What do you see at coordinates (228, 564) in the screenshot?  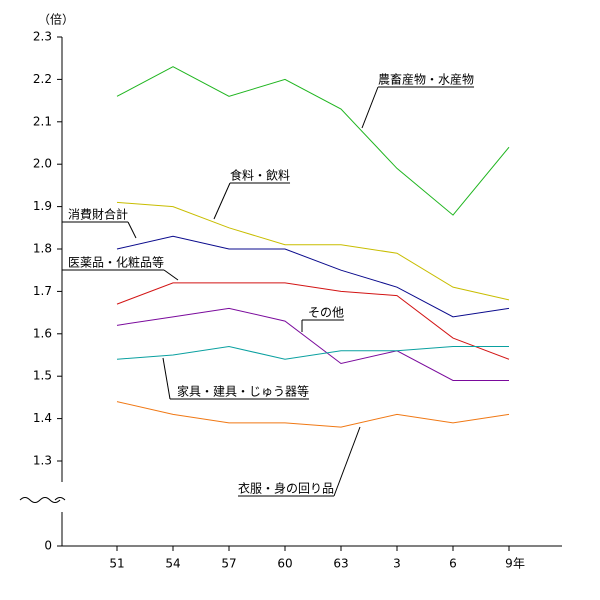 I see `x-tick-label: 57` at bounding box center [228, 564].